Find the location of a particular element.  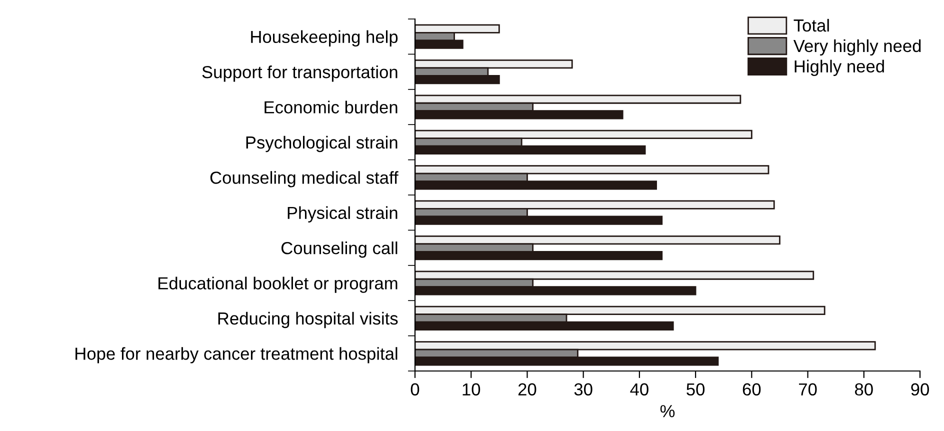

x-tick-label: 40 is located at coordinates (639, 389).